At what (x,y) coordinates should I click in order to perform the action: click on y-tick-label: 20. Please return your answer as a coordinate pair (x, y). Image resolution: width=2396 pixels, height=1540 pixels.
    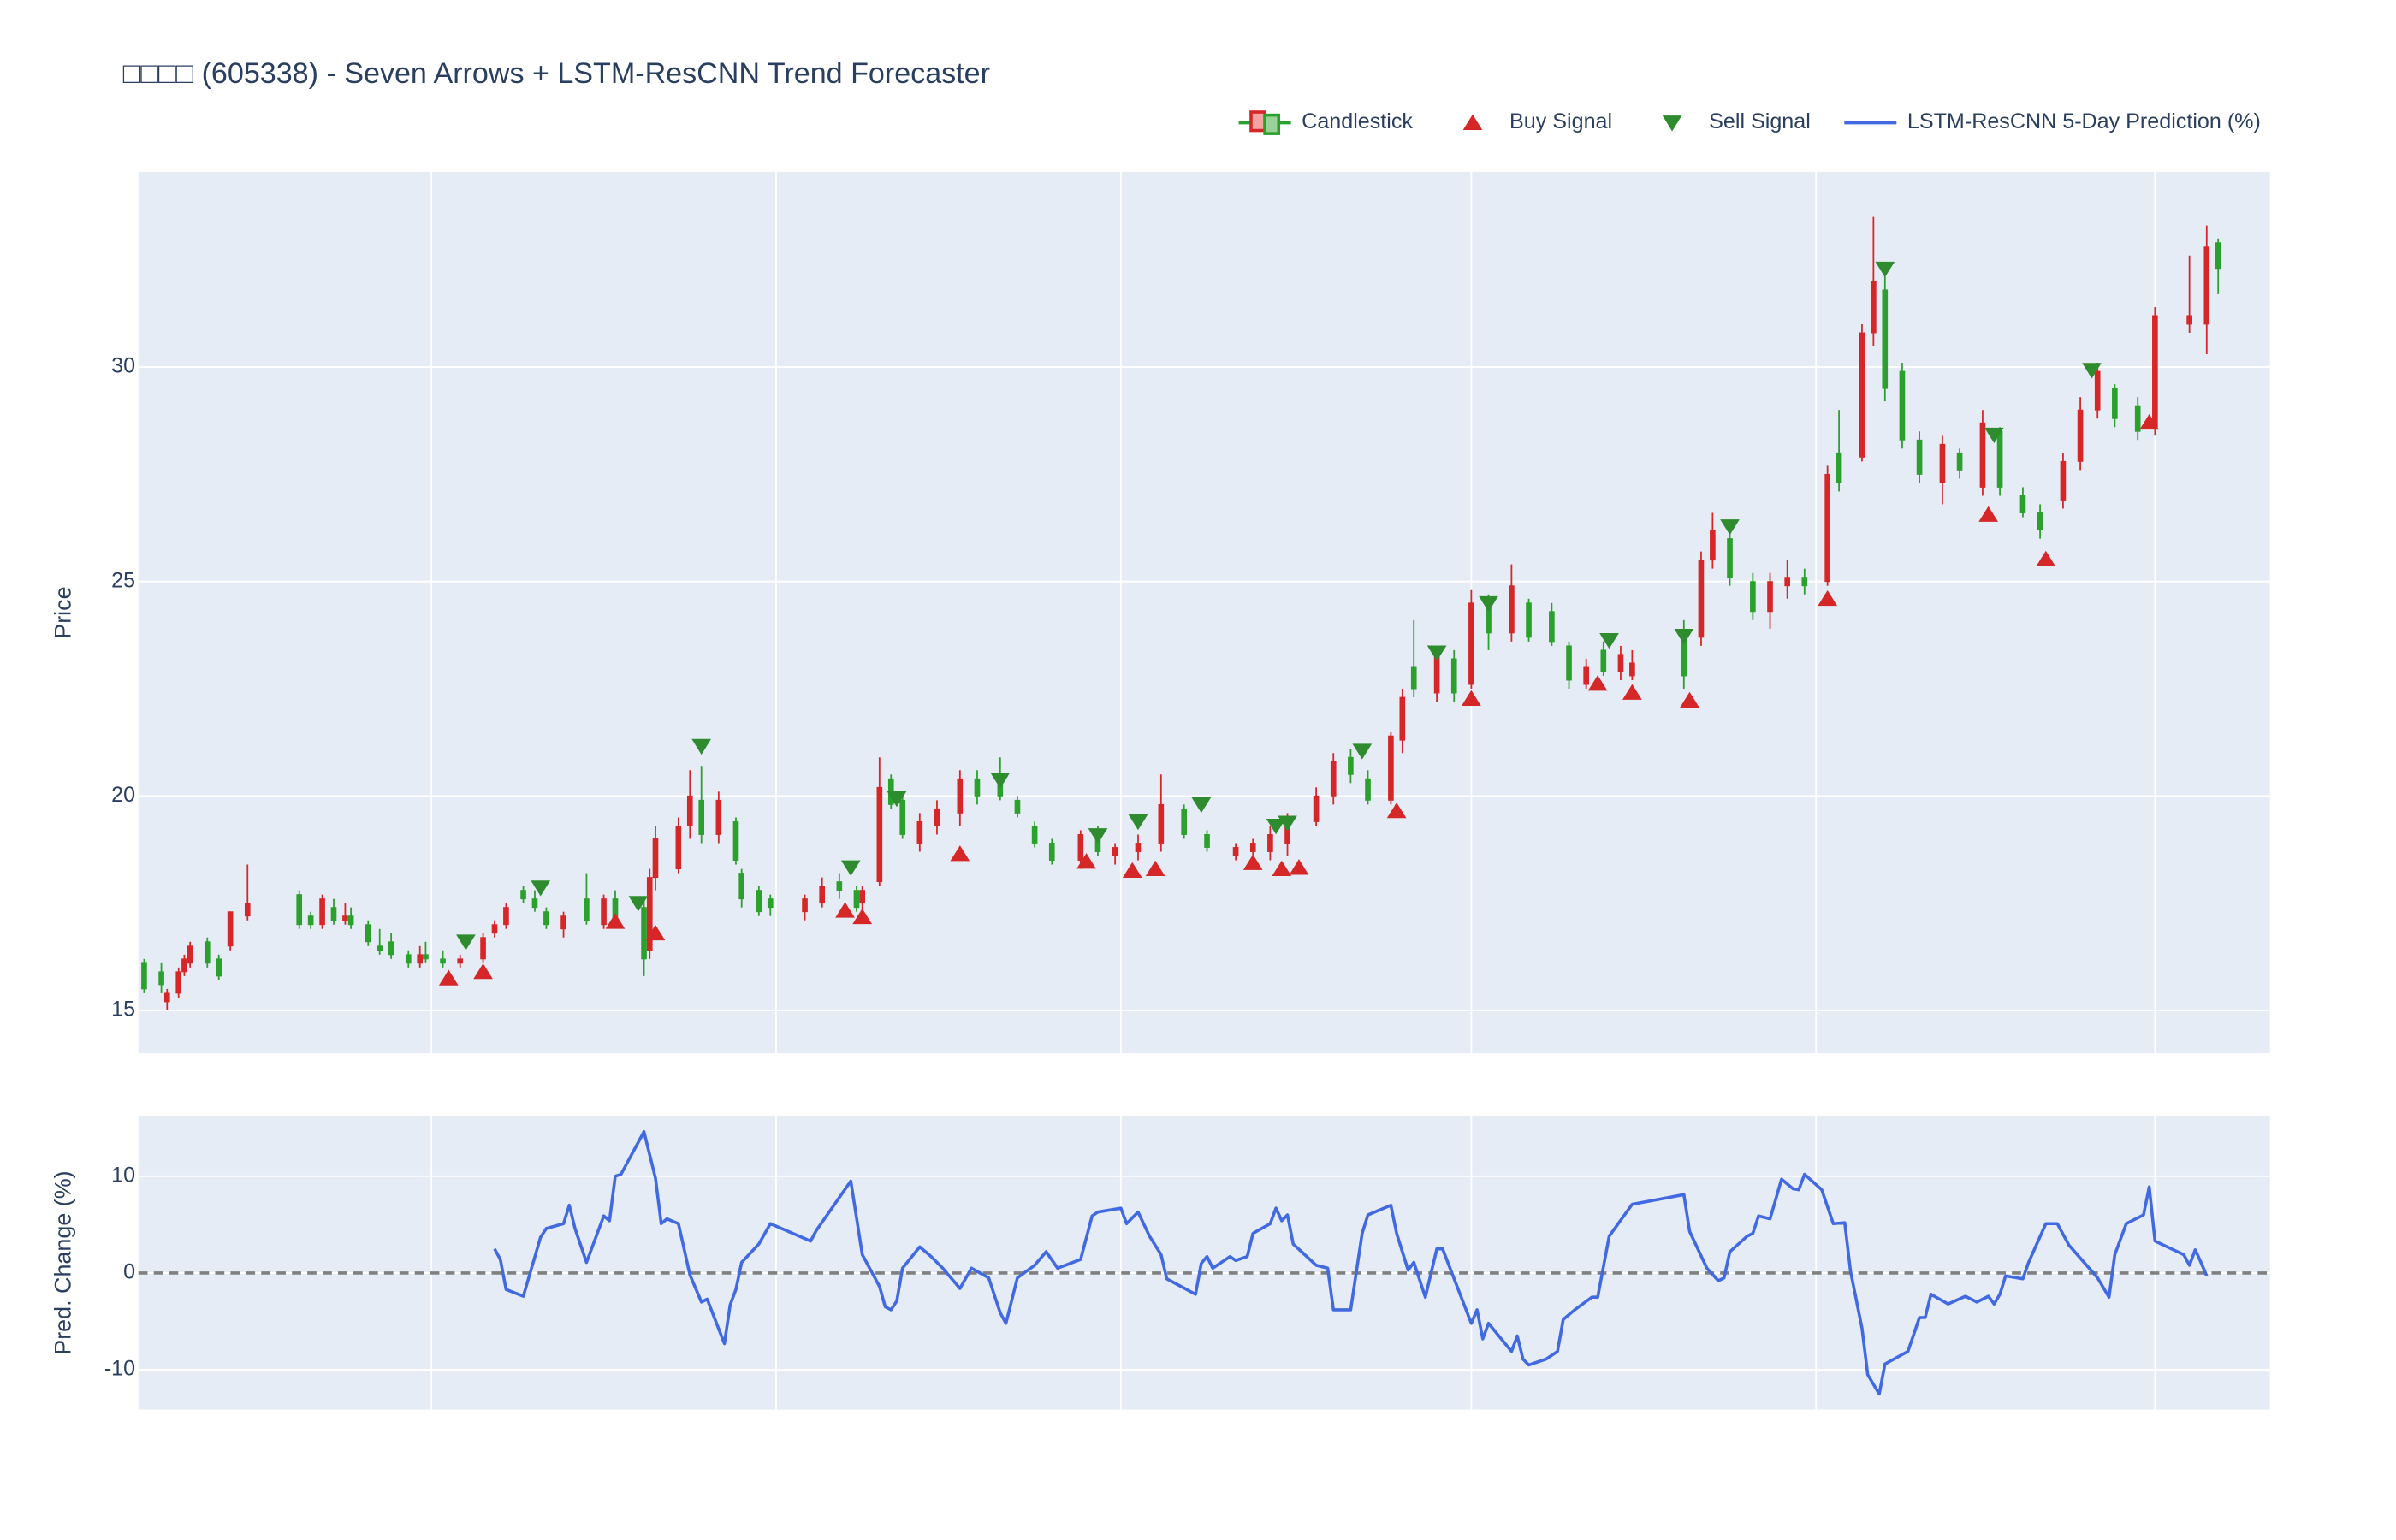
    Looking at the image, I should click on (123, 795).